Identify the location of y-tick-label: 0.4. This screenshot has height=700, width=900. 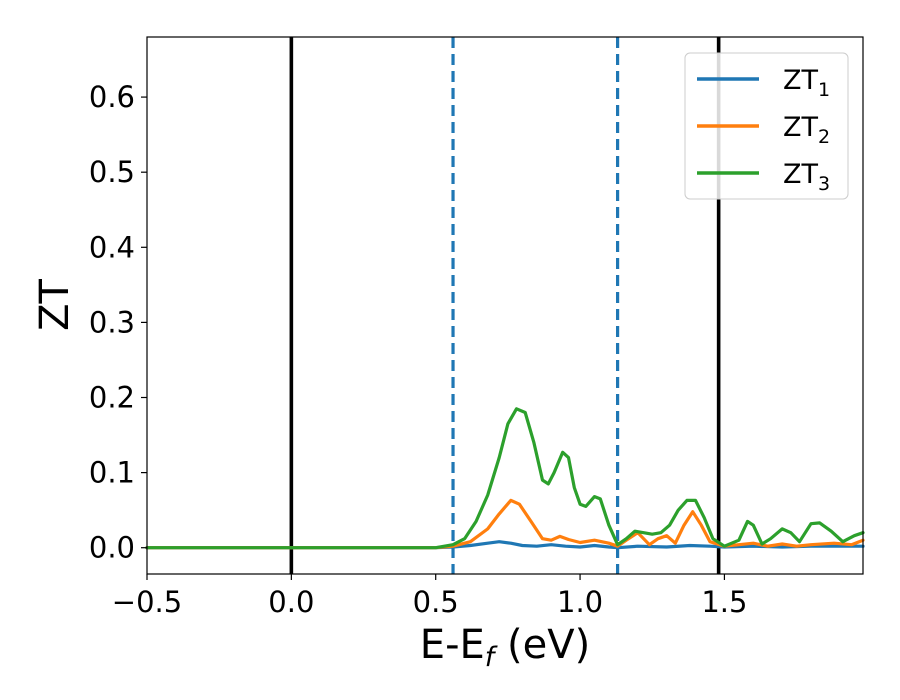
(112, 247).